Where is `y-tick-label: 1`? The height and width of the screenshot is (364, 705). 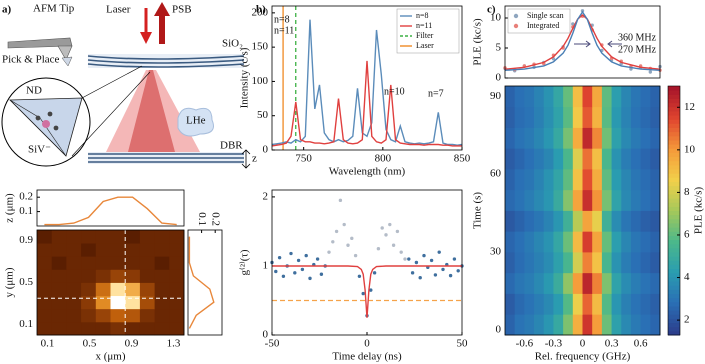
y-tick-label: 1 is located at coordinates (266, 265).